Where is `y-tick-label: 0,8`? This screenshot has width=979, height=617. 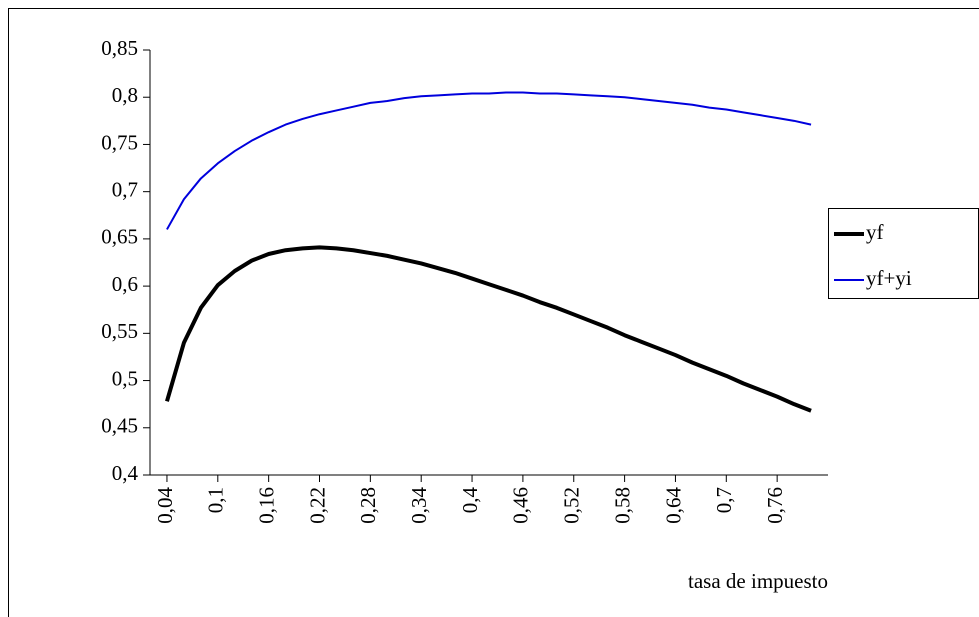
y-tick-label: 0,8 is located at coordinates (125, 95).